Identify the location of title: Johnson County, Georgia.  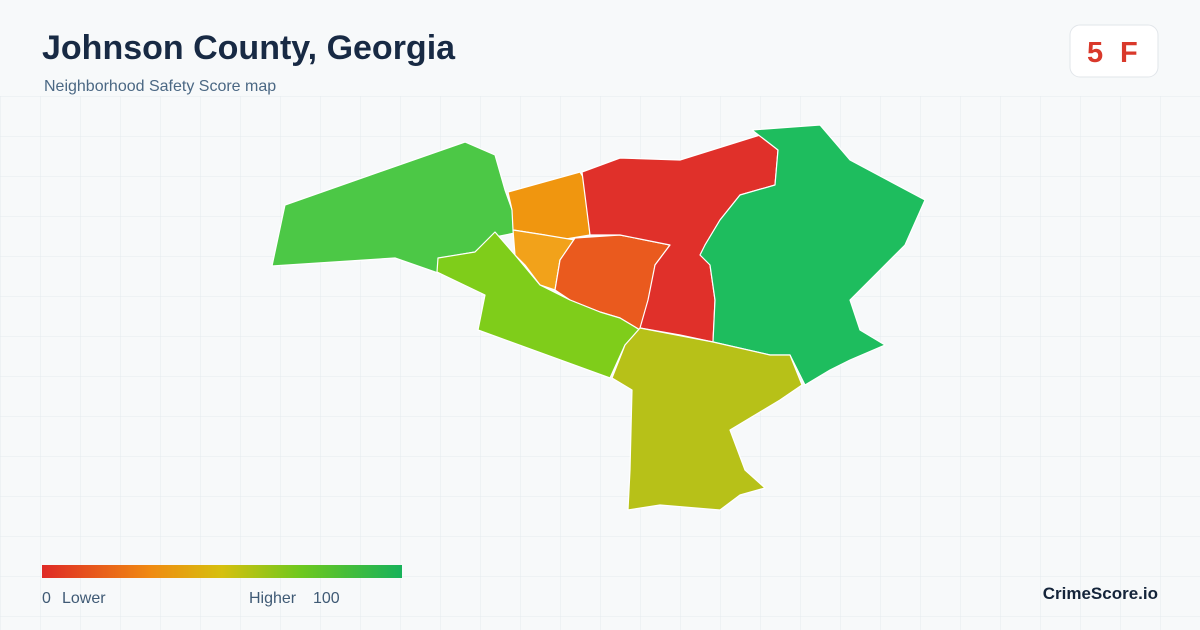
(249, 48).